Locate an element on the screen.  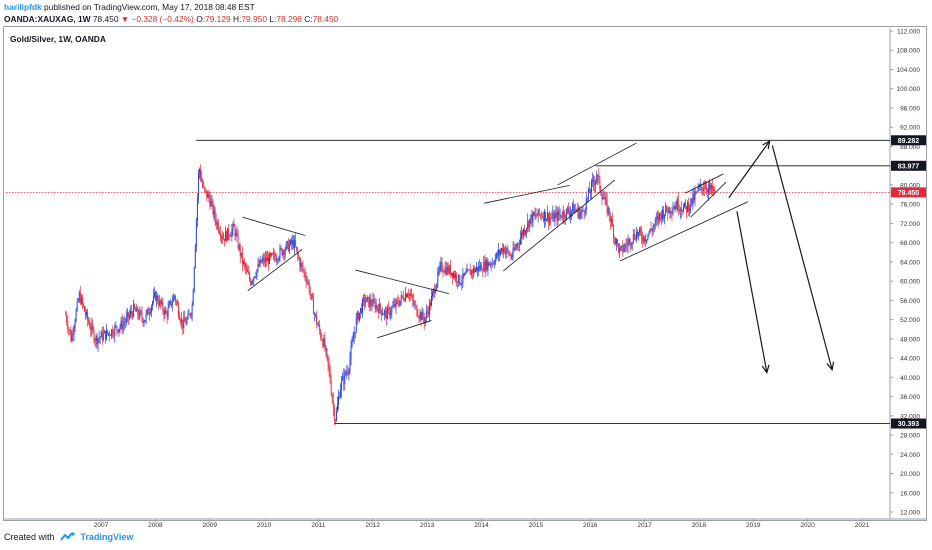
y-tick-label: 48.000 is located at coordinates (910, 339).